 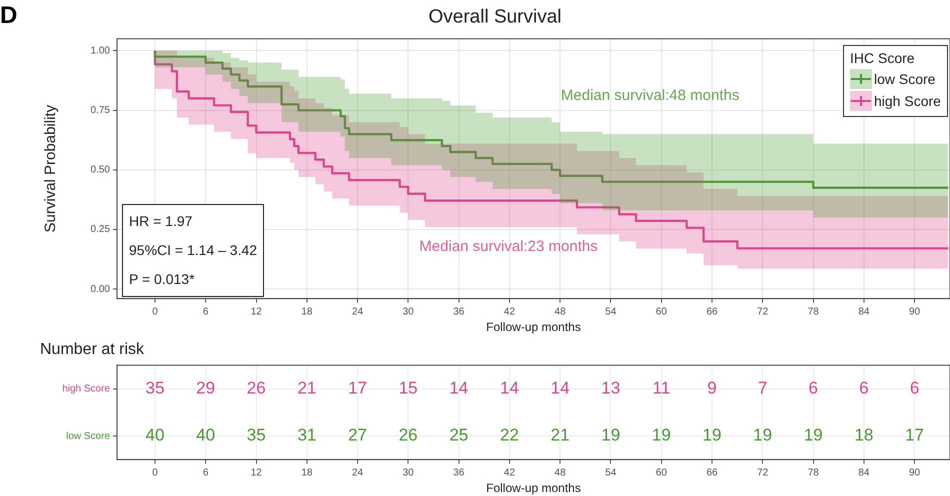 I want to click on annotation: Median survival:23 months, so click(x=508, y=246).